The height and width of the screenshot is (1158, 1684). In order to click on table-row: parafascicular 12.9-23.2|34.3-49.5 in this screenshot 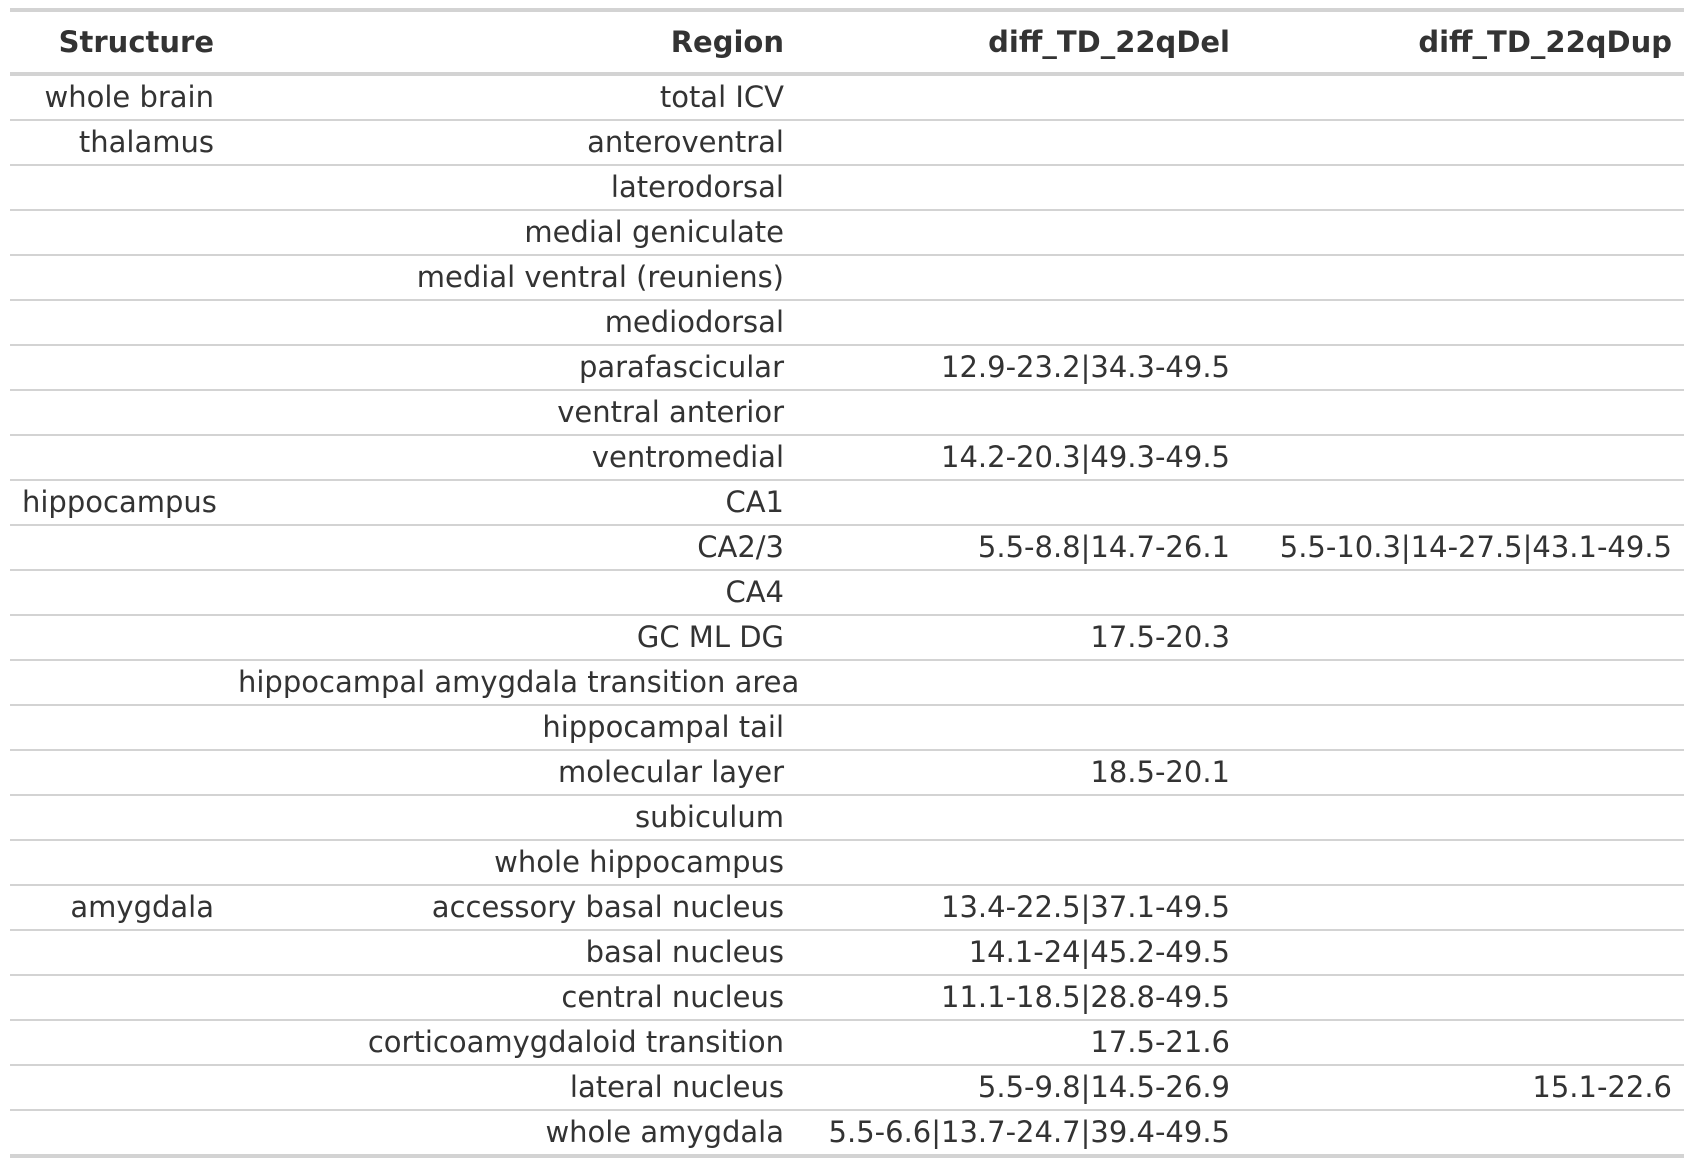, I will do `click(847, 368)`.